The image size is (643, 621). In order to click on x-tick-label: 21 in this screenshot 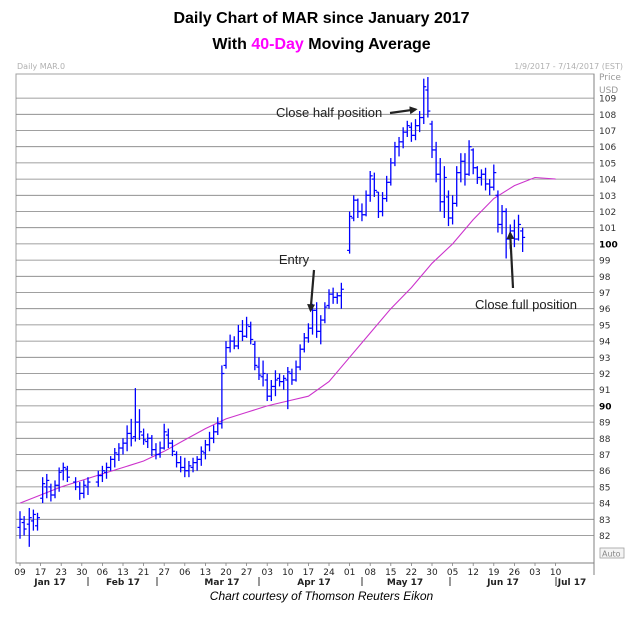, I will do `click(143, 573)`.